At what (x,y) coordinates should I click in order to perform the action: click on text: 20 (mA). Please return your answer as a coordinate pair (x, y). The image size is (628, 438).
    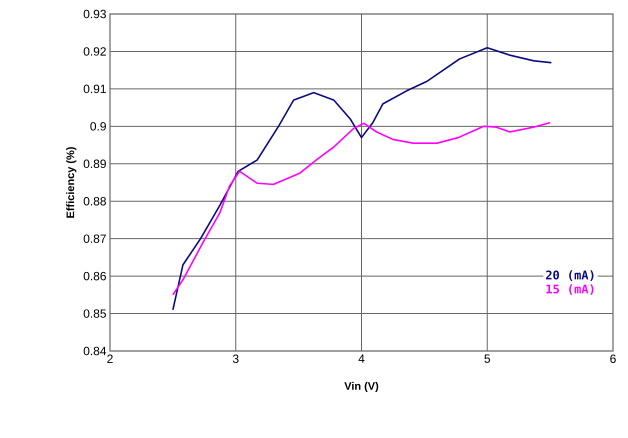
    Looking at the image, I should click on (570, 275).